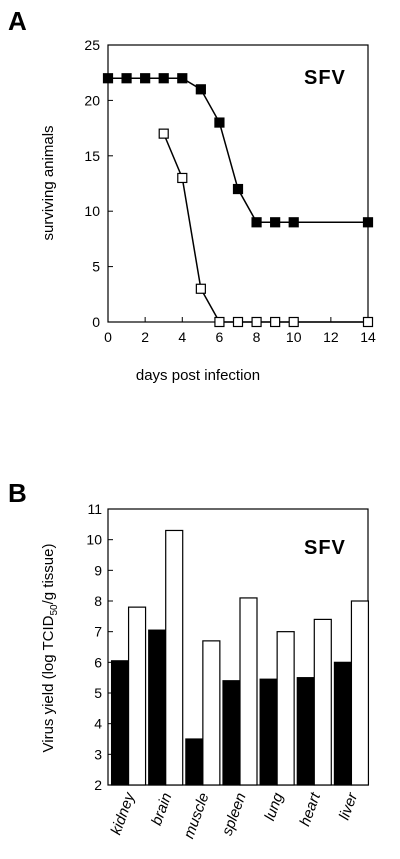 This screenshot has width=400, height=859. I want to click on category-label: lung, so click(274, 806).